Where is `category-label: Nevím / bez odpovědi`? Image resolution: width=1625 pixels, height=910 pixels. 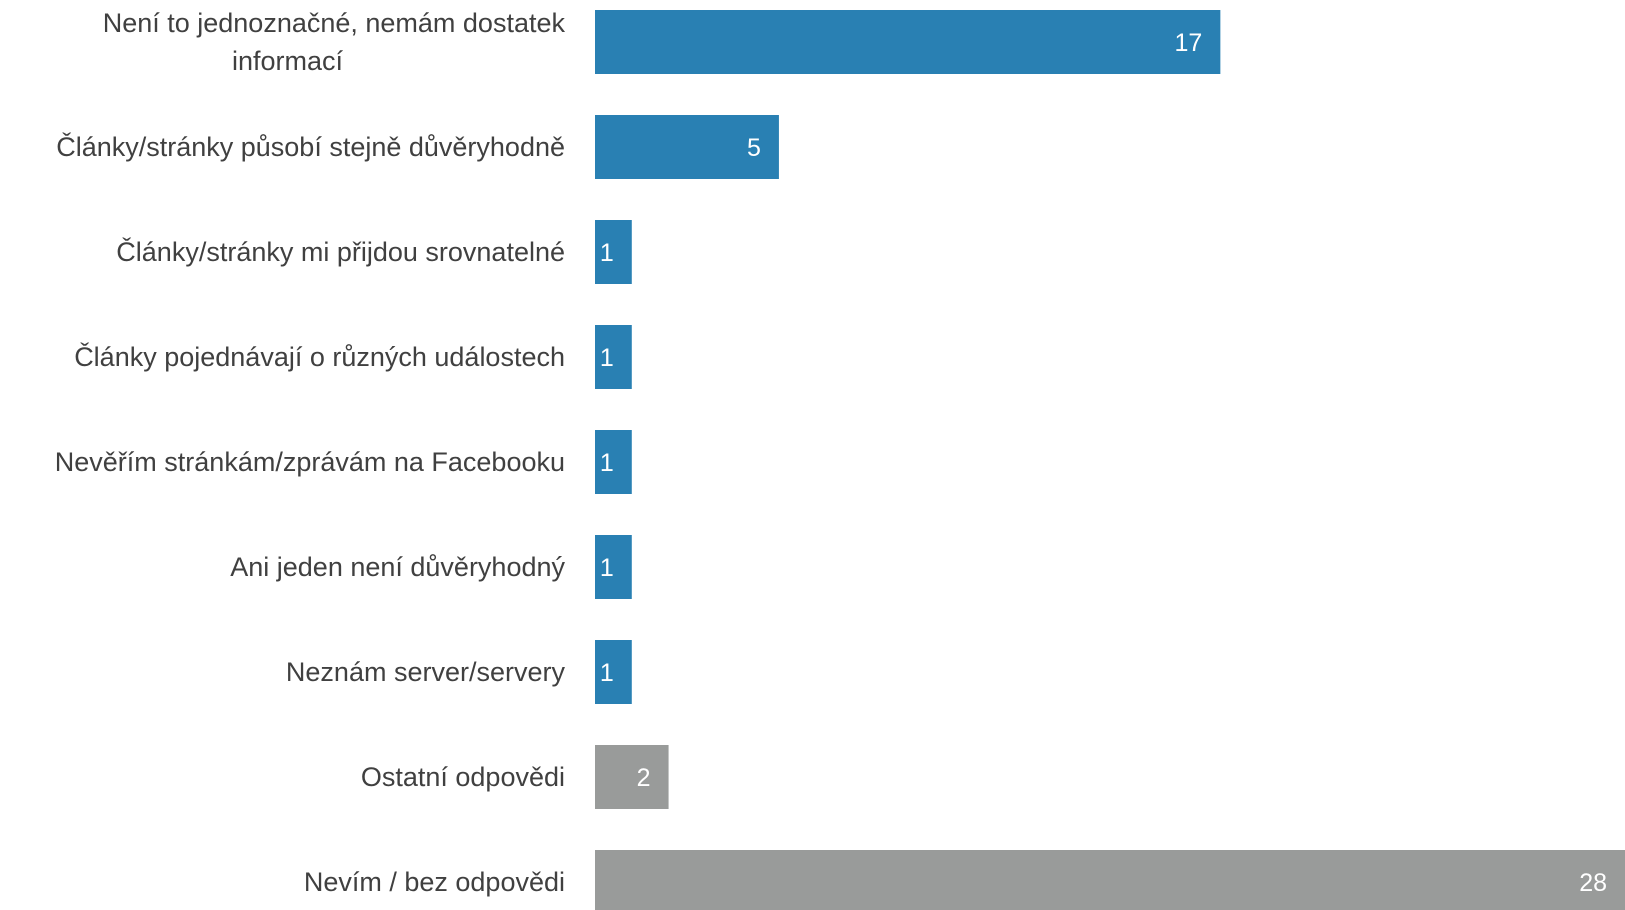
category-label: Nevím / bez odpovědi is located at coordinates (434, 882).